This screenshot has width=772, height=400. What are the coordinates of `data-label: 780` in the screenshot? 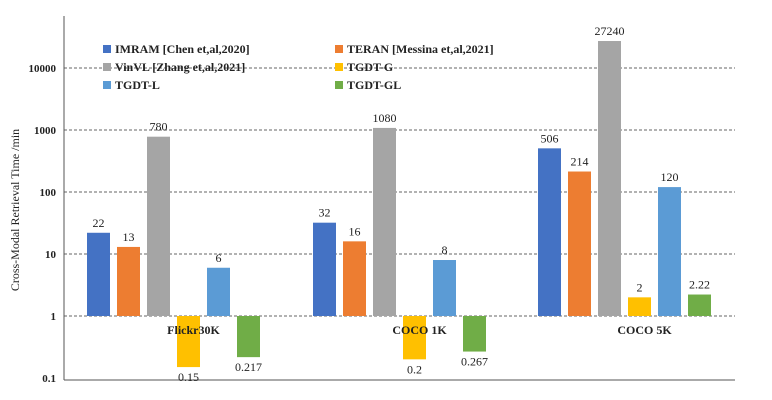 It's located at (159, 127).